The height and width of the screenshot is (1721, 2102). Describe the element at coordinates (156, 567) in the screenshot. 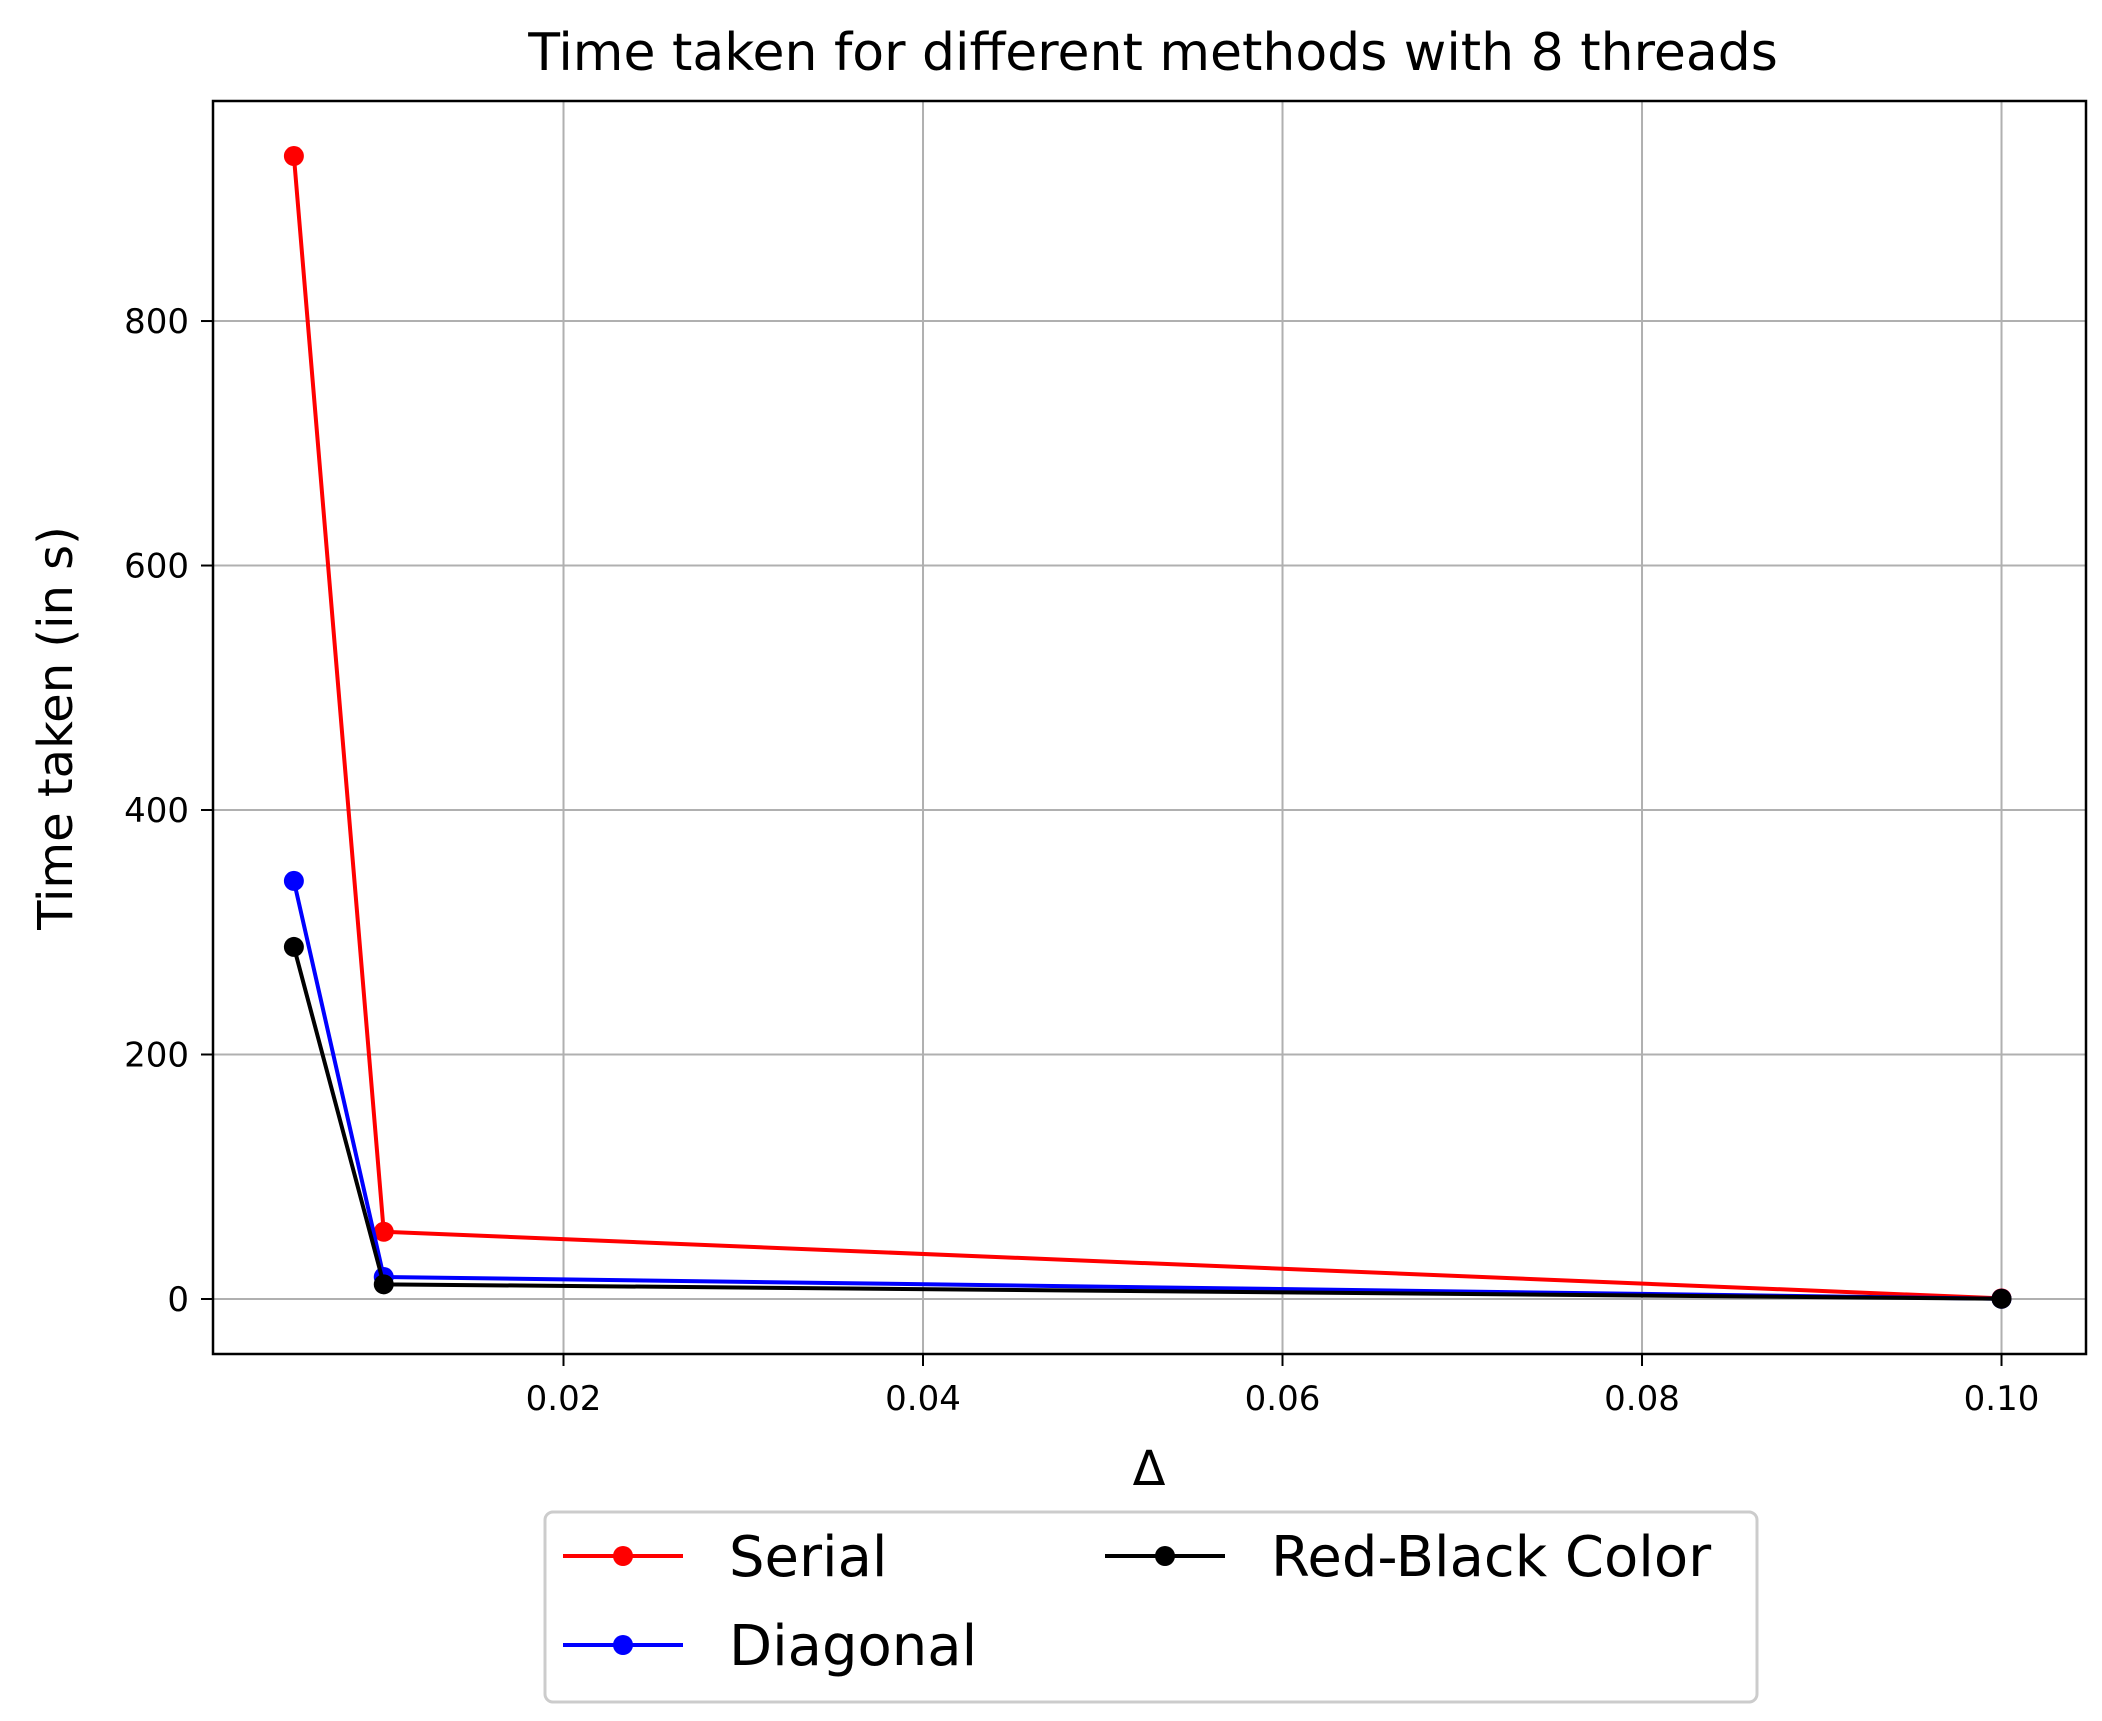

I see `y-tick-label: 600` at that location.